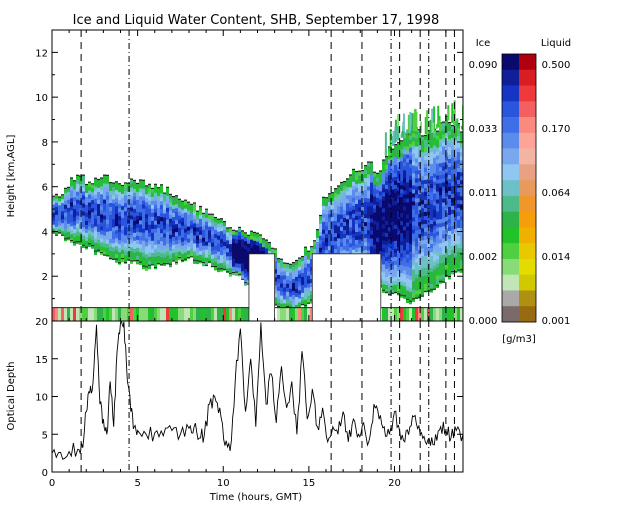 This screenshot has height=512, width=640. I want to click on colorbar-frame, so click(519, 188).